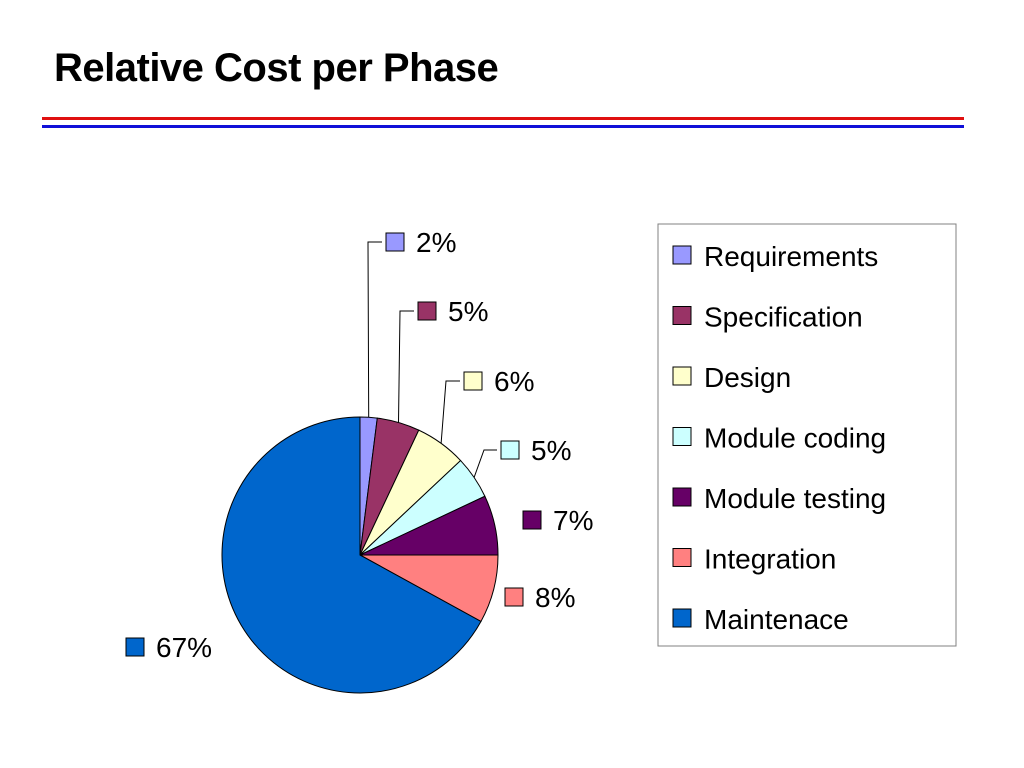 The height and width of the screenshot is (768, 1024). Describe the element at coordinates (351, 555) in the screenshot. I see `pie-slice-maintenace` at that location.